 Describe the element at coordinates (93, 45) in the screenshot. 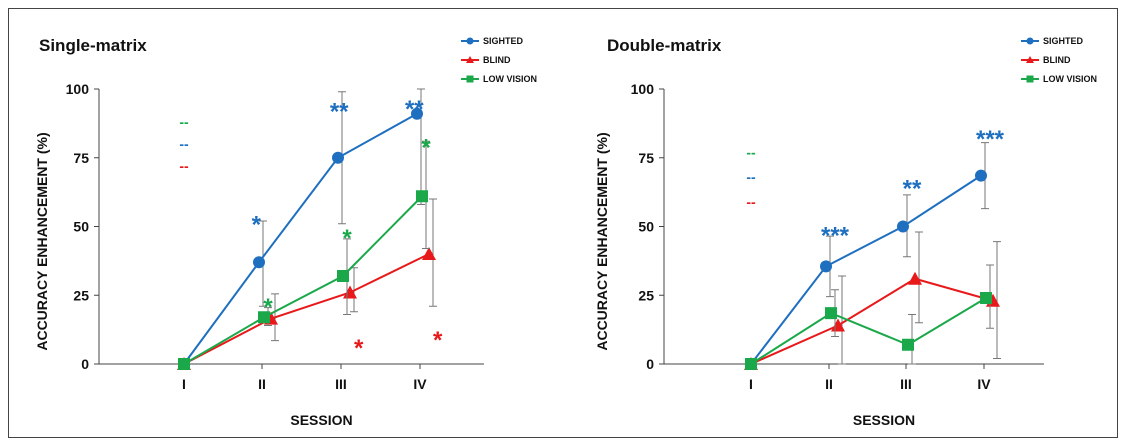

I see `chart-title: Single-matrix` at that location.